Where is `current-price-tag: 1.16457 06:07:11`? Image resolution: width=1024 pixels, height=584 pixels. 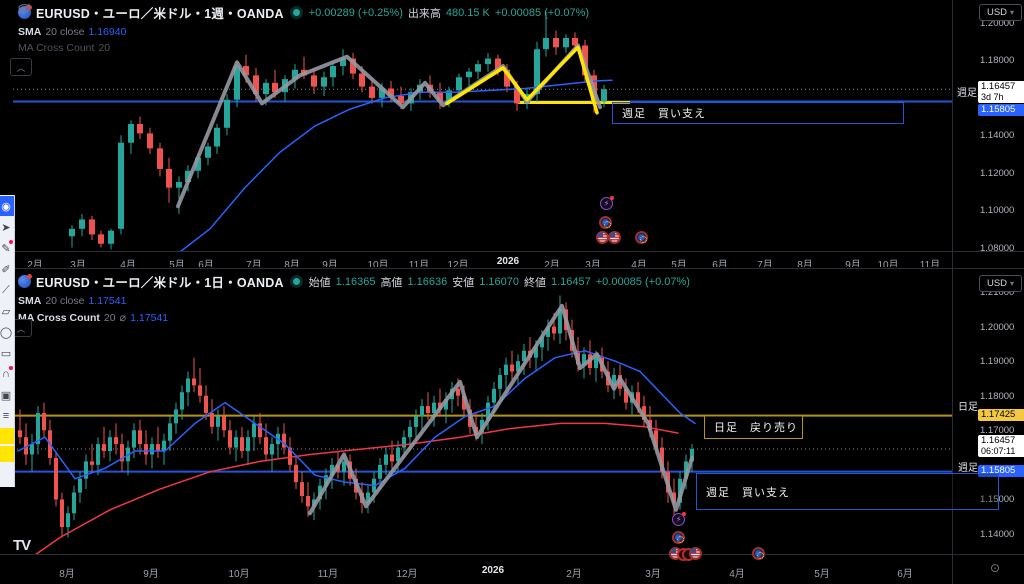 current-price-tag: 1.16457 06:07:11 is located at coordinates (1001, 446).